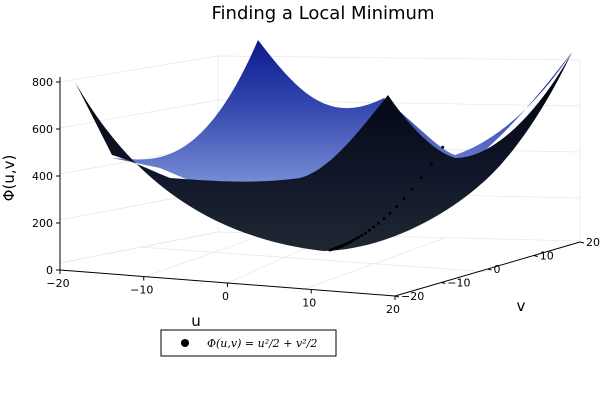  I want to click on v-axis-ticks: −20 −10 0 10 20, so click(497, 269).